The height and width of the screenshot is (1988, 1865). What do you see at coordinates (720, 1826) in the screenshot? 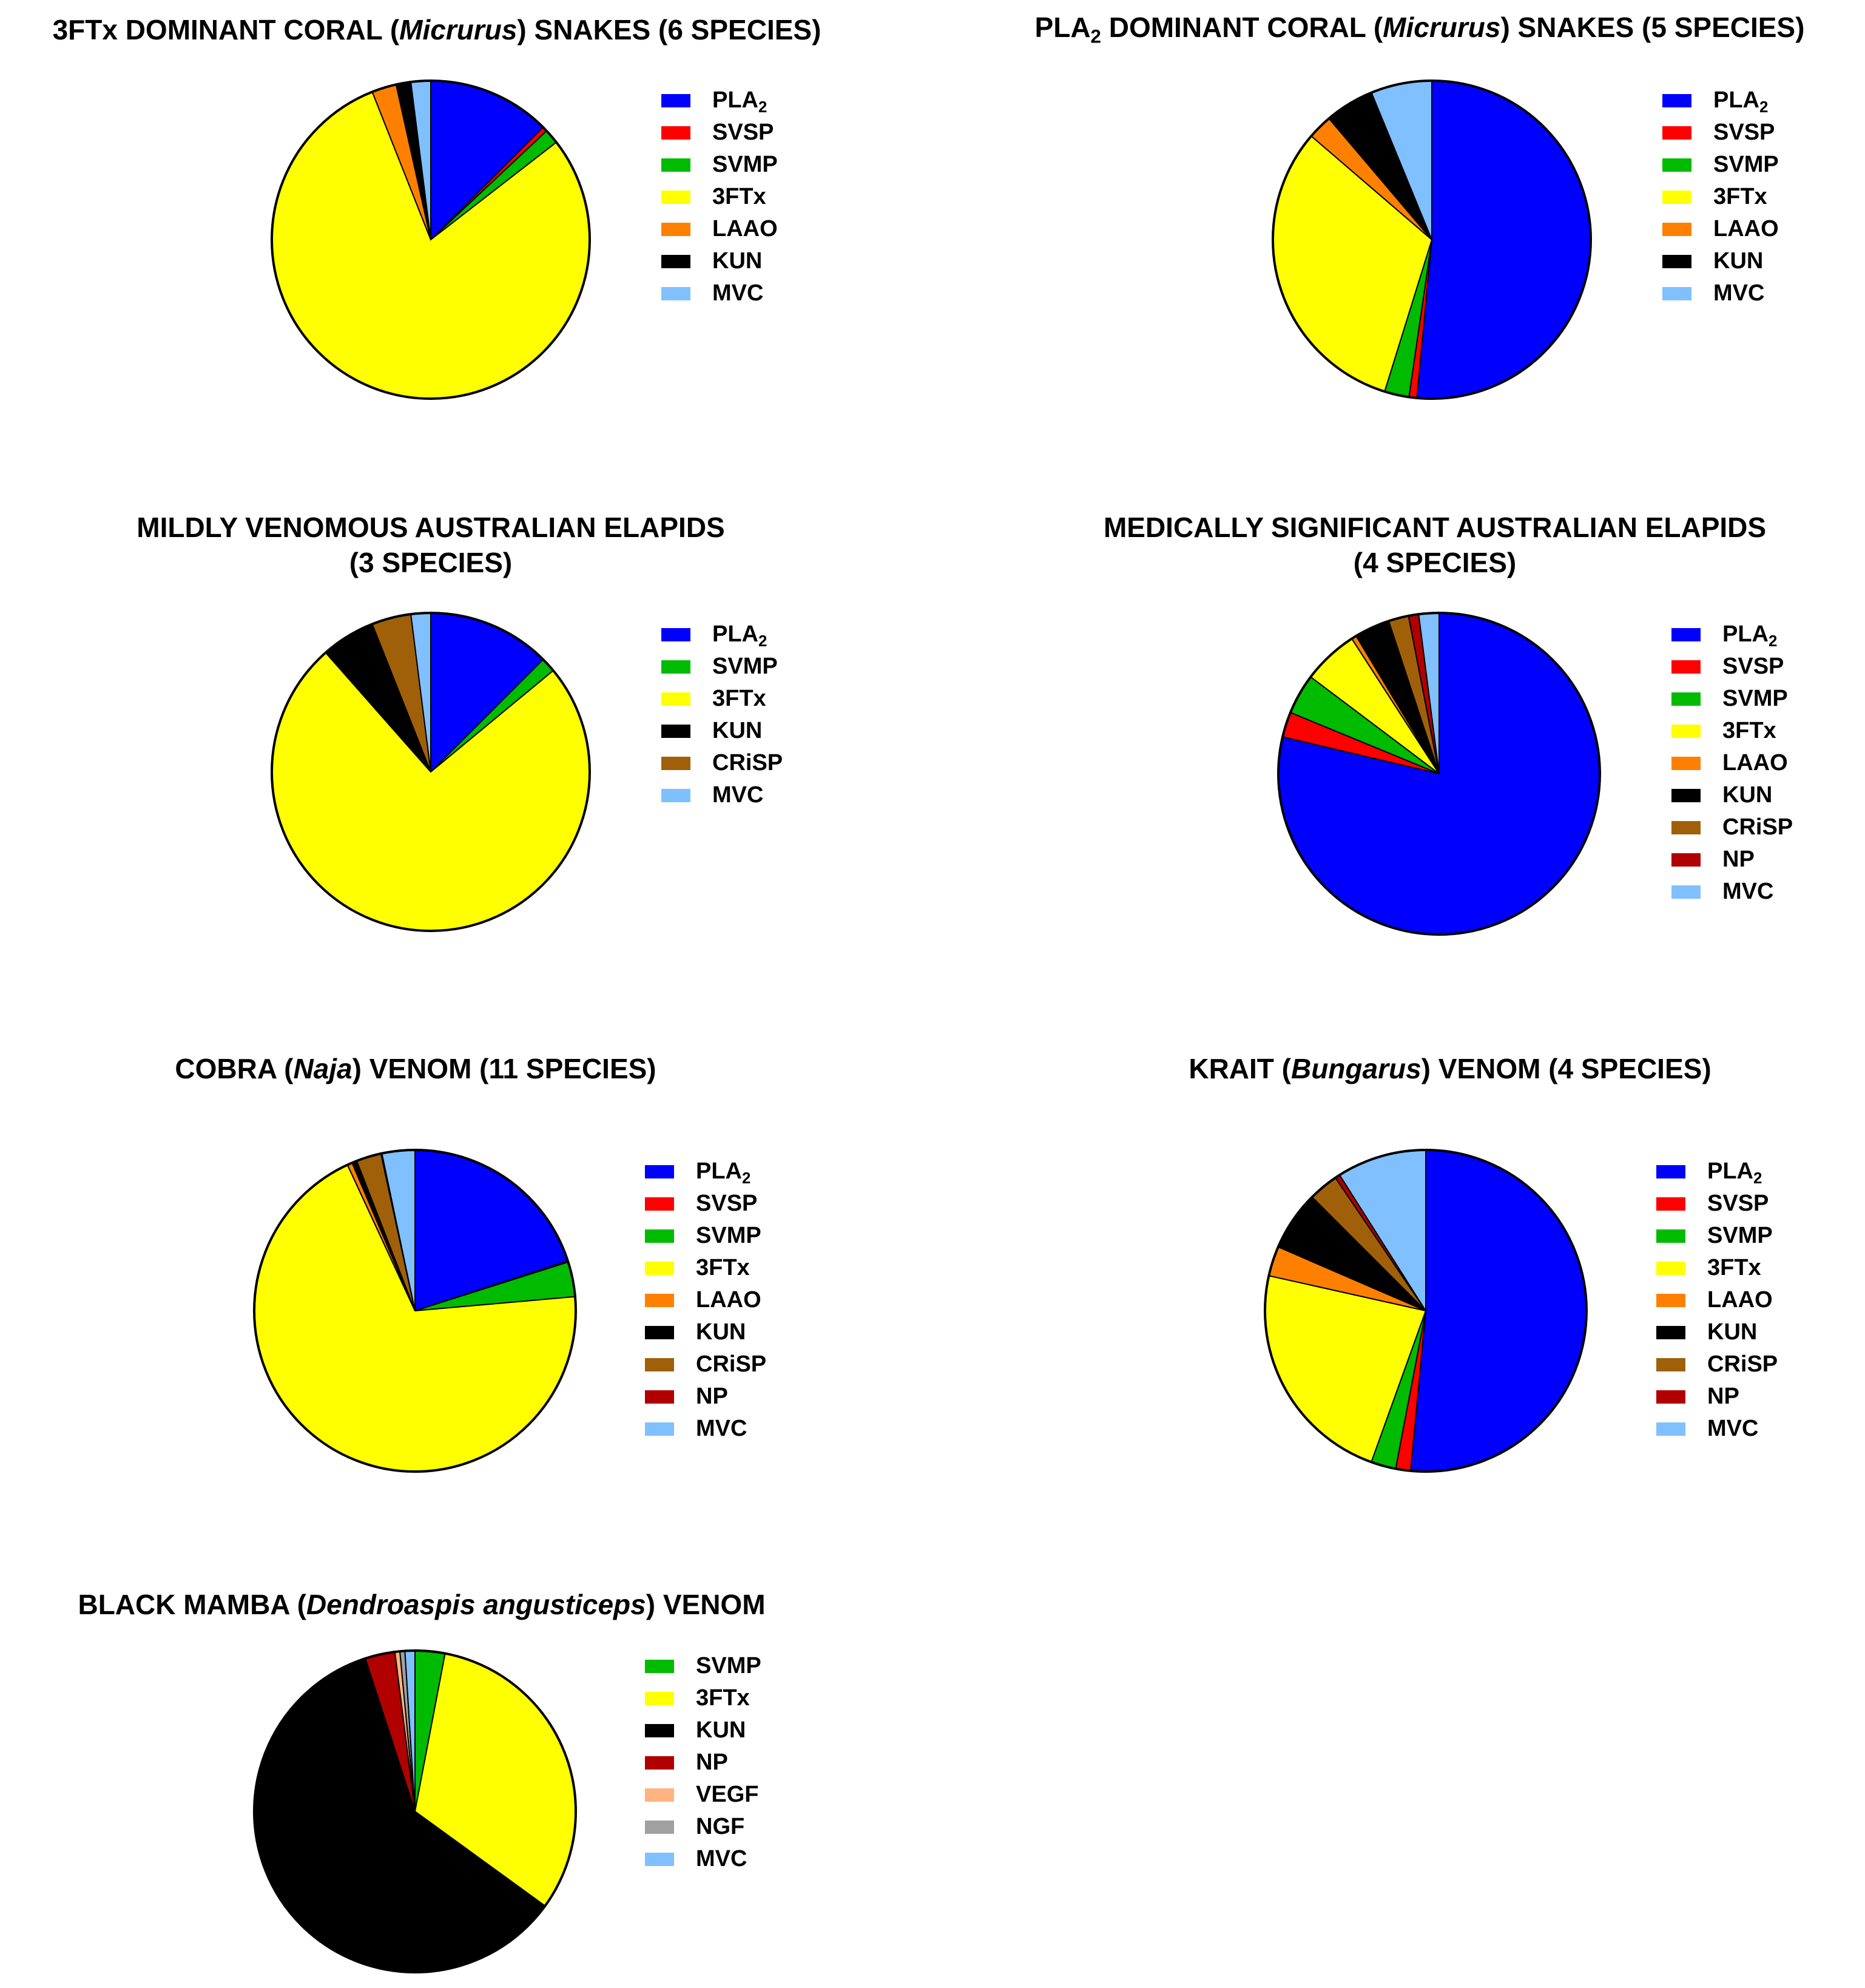
I see `legend-label: NGF` at bounding box center [720, 1826].